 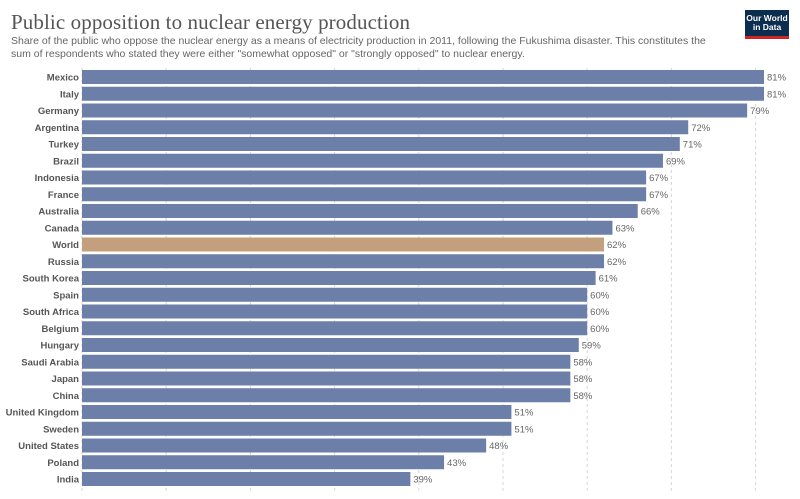 I want to click on category-label: Brazil, so click(x=66, y=161).